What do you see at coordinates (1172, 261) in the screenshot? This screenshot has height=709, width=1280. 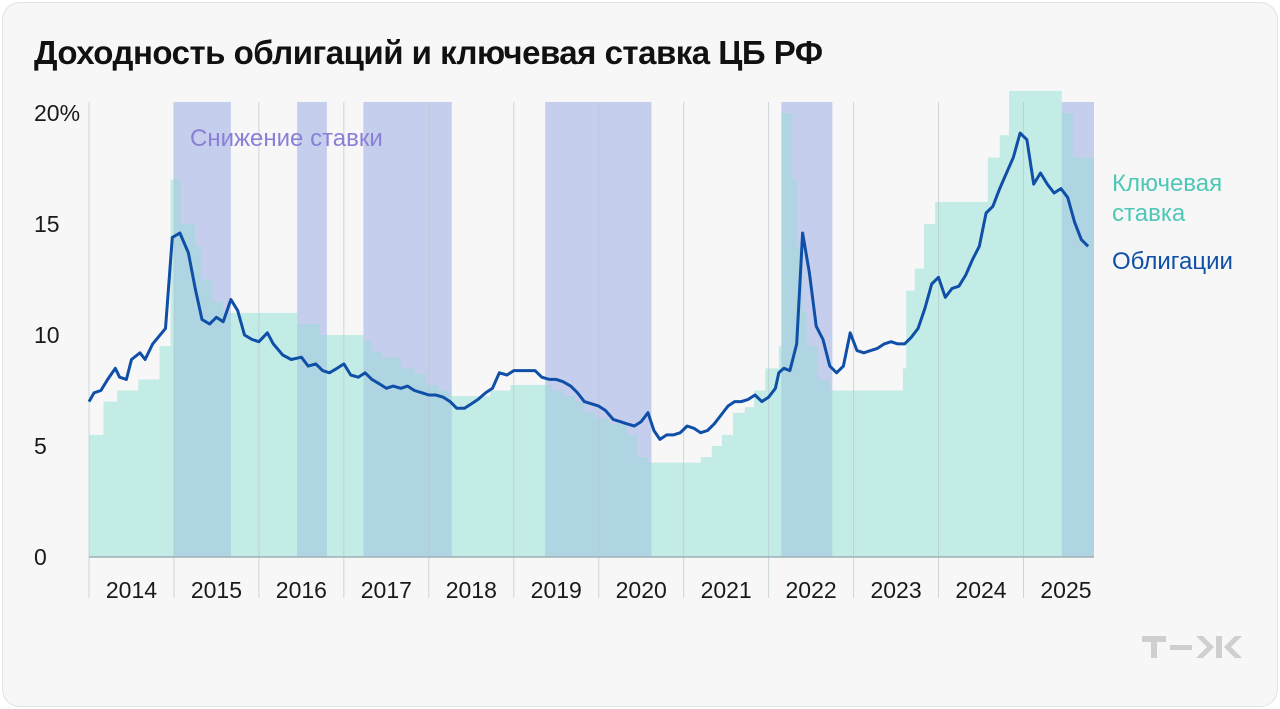 I see `legend-bonds-label: Облигации` at bounding box center [1172, 261].